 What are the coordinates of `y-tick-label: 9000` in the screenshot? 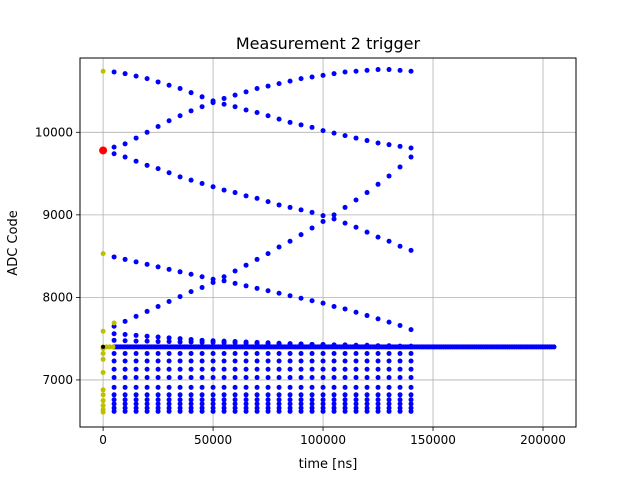 It's located at (57, 215).